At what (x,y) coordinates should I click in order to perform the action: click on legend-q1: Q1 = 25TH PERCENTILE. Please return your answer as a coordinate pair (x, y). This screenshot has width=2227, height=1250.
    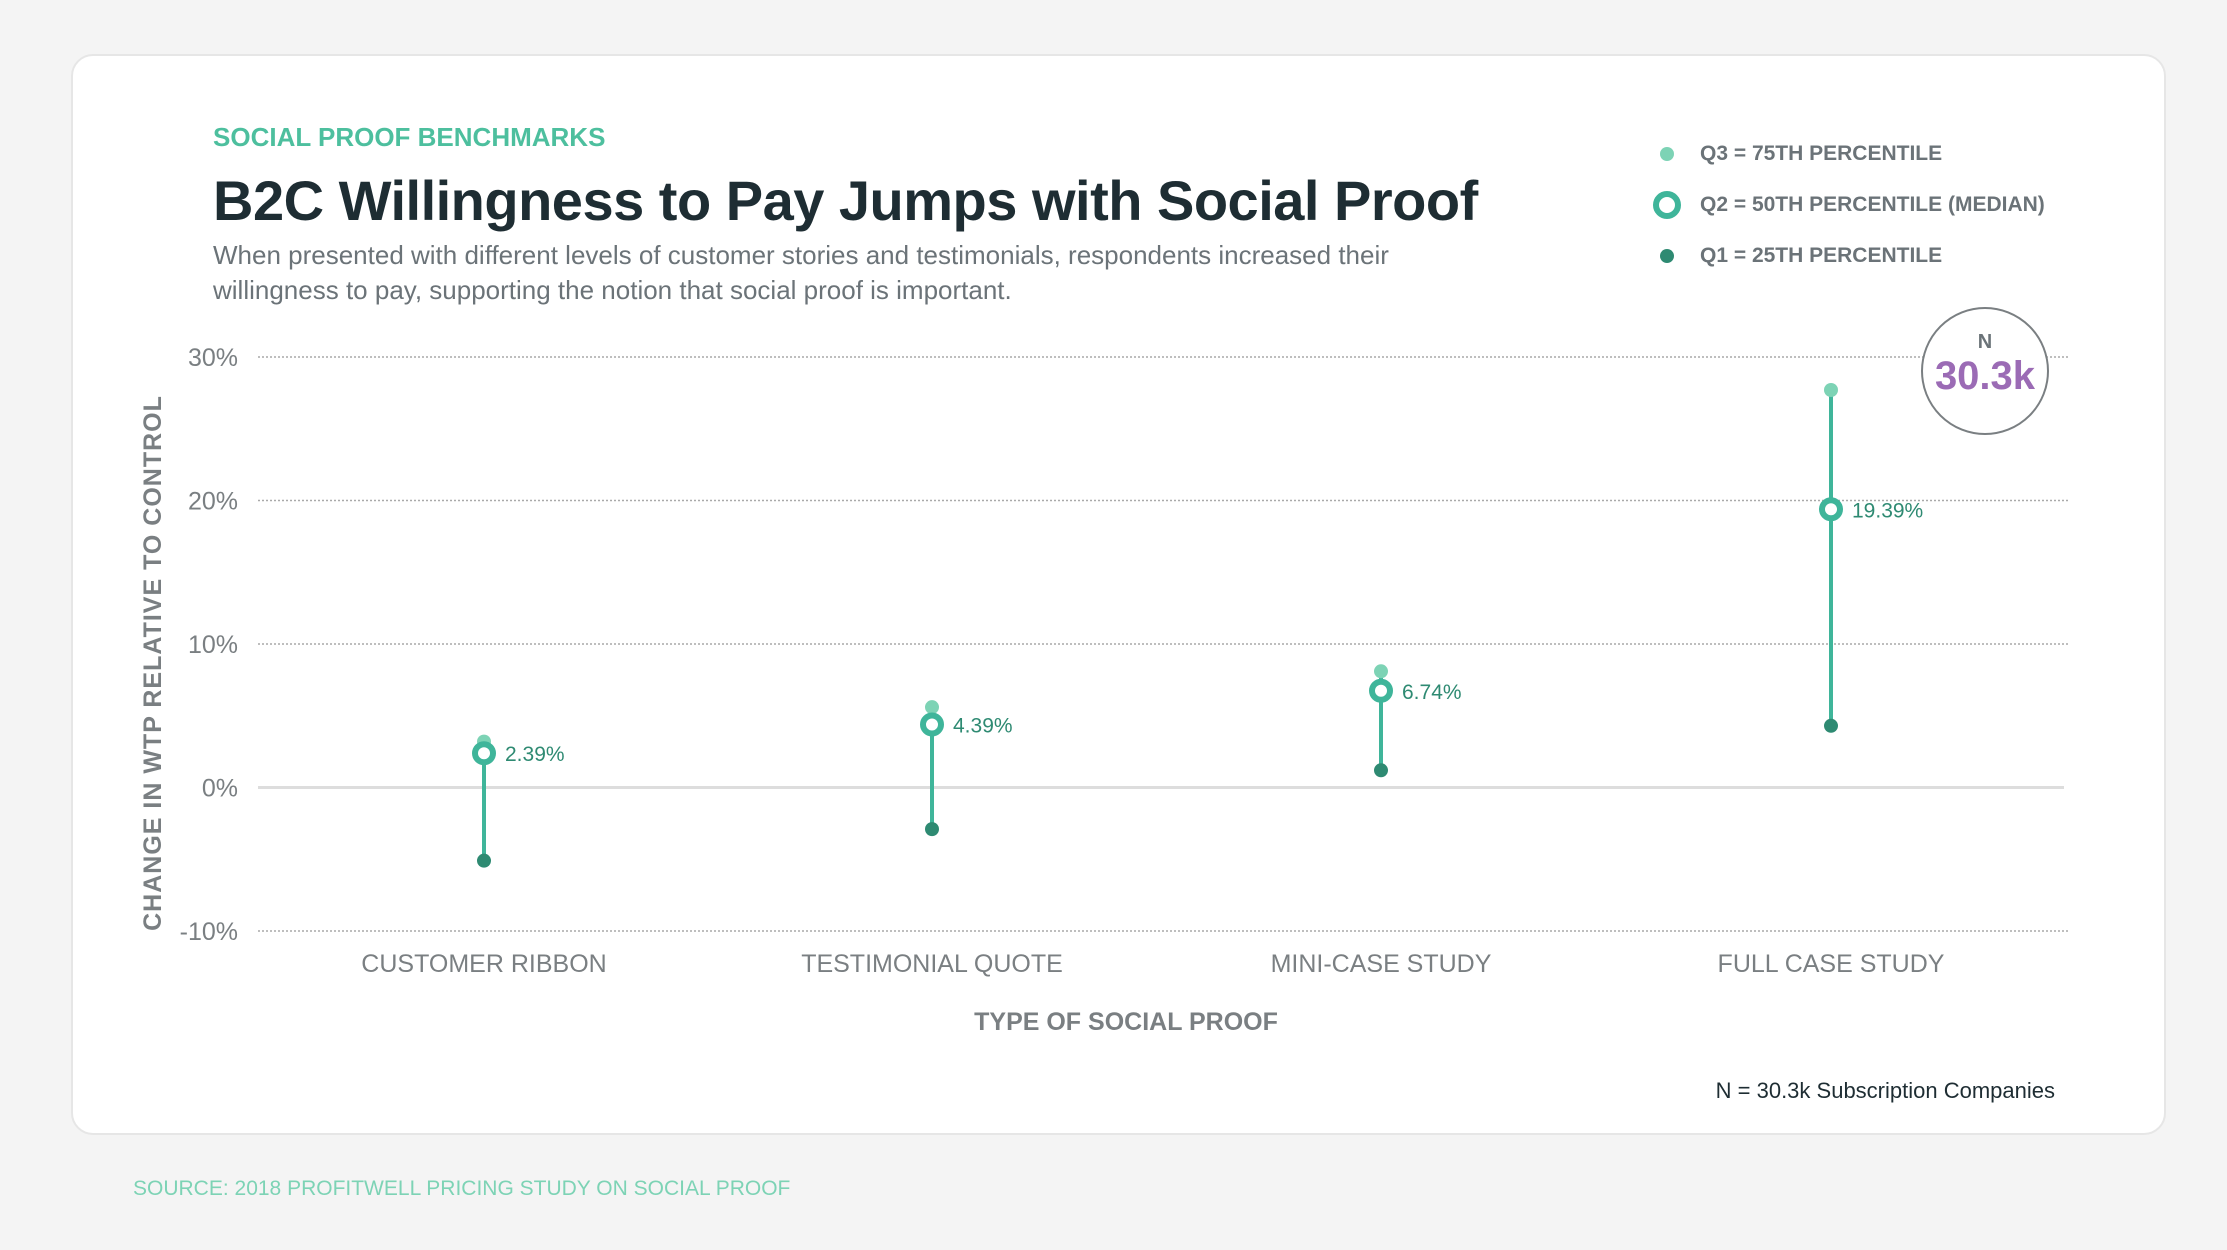
    Looking at the image, I should click on (1848, 255).